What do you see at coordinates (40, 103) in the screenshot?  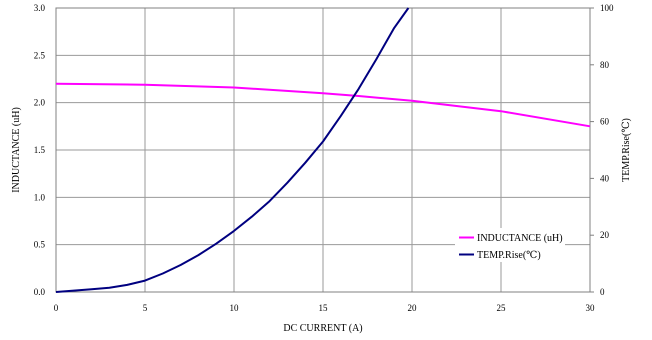 I see `y-left-tick-label: 2.0` at bounding box center [40, 103].